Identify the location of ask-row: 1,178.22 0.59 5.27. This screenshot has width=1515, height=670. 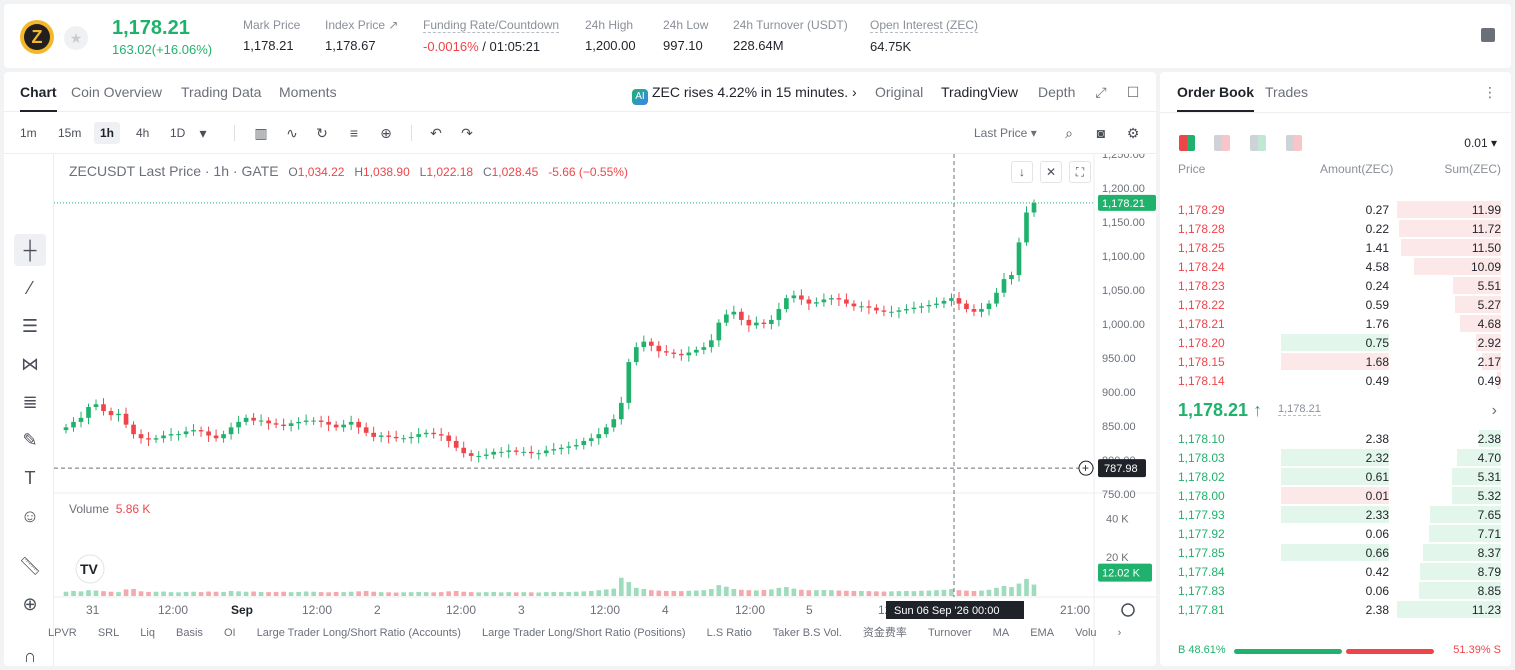
(1336, 304).